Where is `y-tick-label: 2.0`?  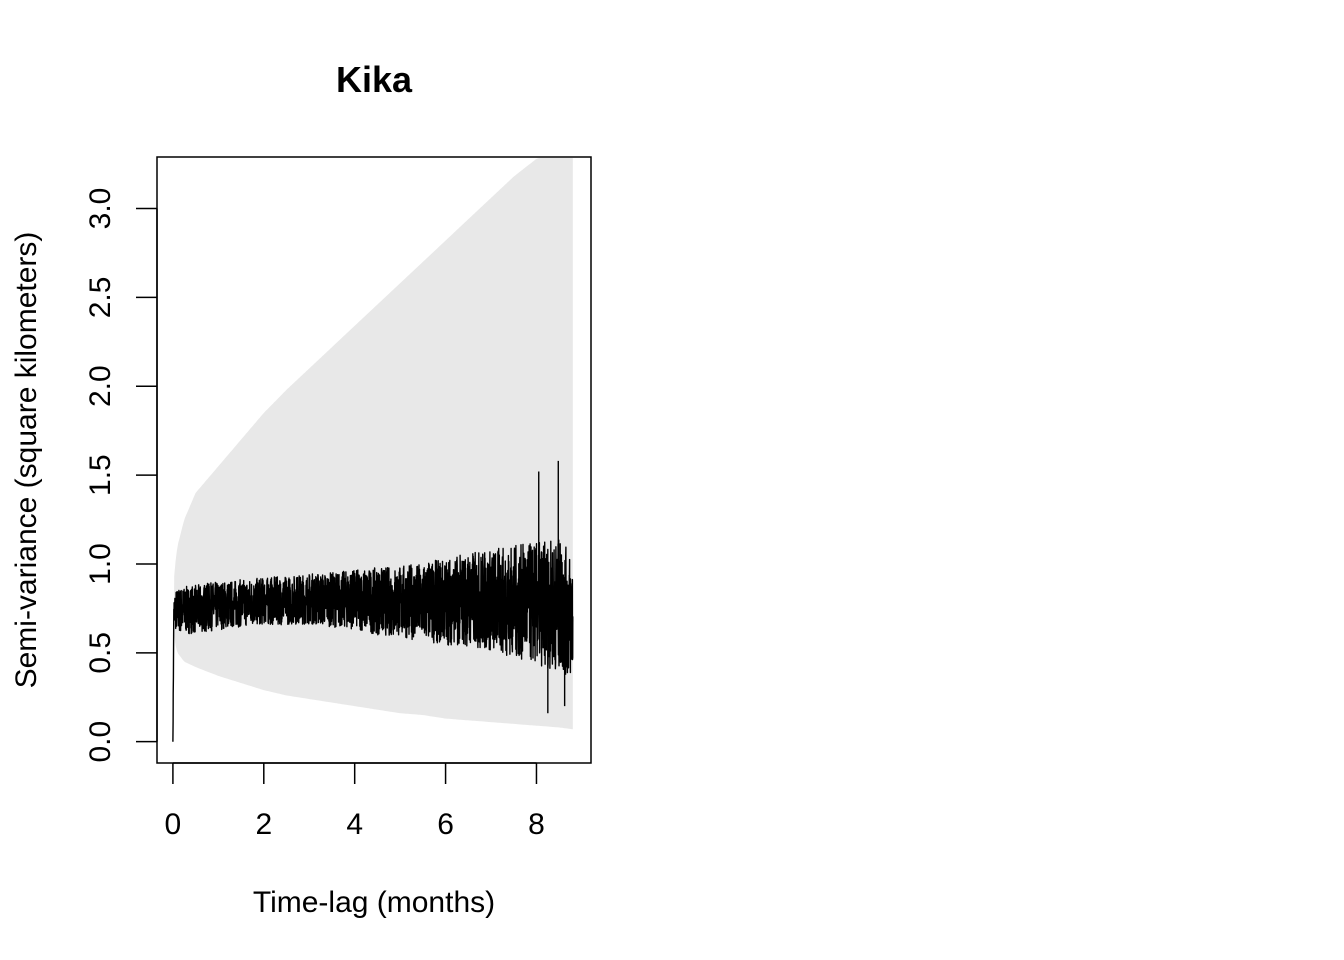 y-tick-label: 2.0 is located at coordinates (100, 386).